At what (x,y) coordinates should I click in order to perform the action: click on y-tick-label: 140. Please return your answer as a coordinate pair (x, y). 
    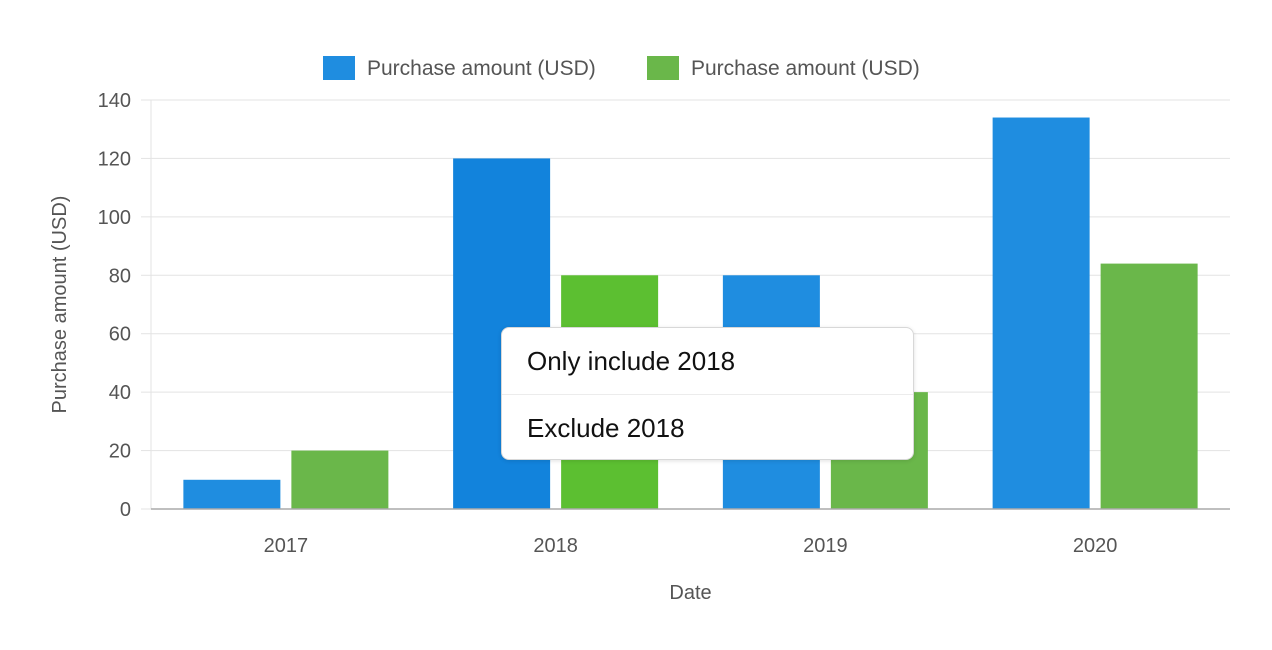
    Looking at the image, I should click on (114, 101).